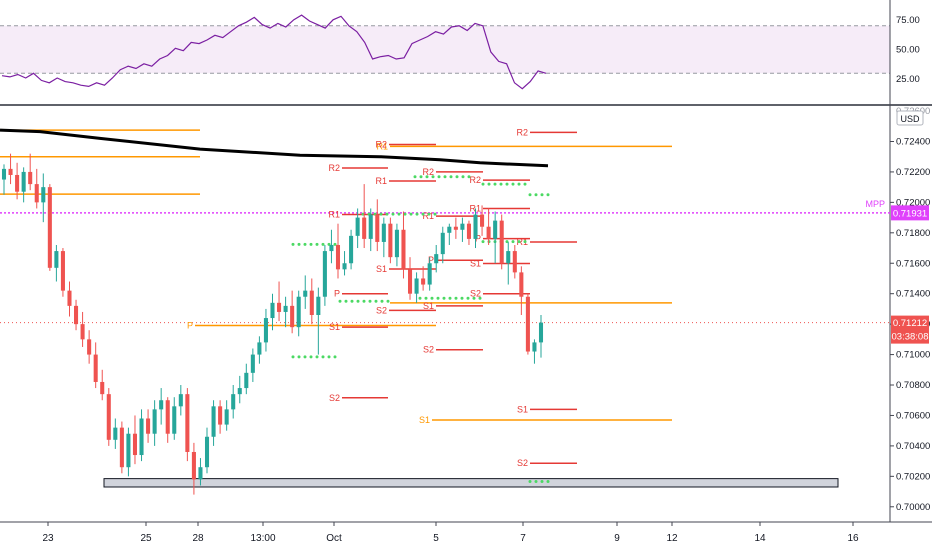 The image size is (932, 550). I want to click on time-axis: 23 25 28 13:00 Oct 5 7 9 12 14 16, so click(450, 533).